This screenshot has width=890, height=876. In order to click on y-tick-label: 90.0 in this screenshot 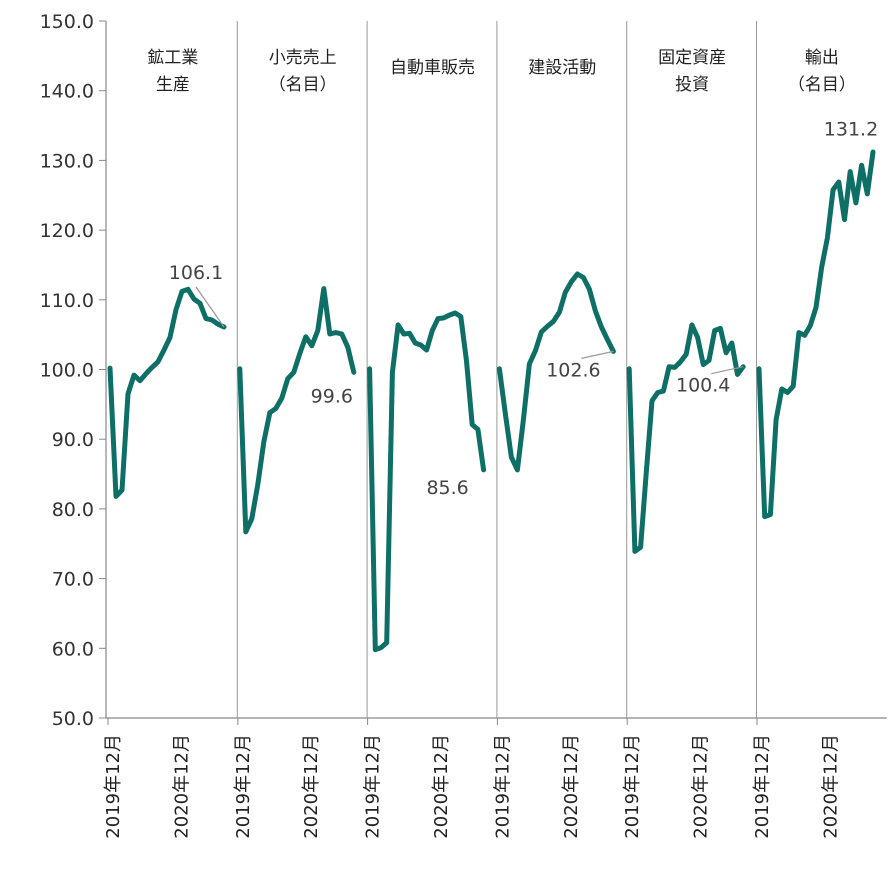, I will do `click(73, 440)`.